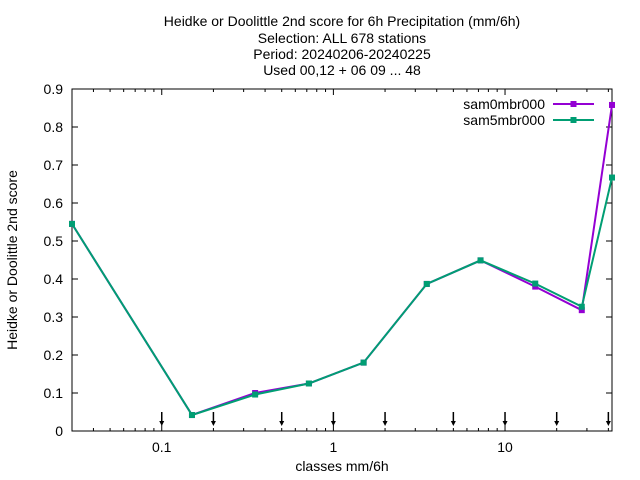  What do you see at coordinates (54, 165) in the screenshot?
I see `y-tick-label: 0.7` at bounding box center [54, 165].